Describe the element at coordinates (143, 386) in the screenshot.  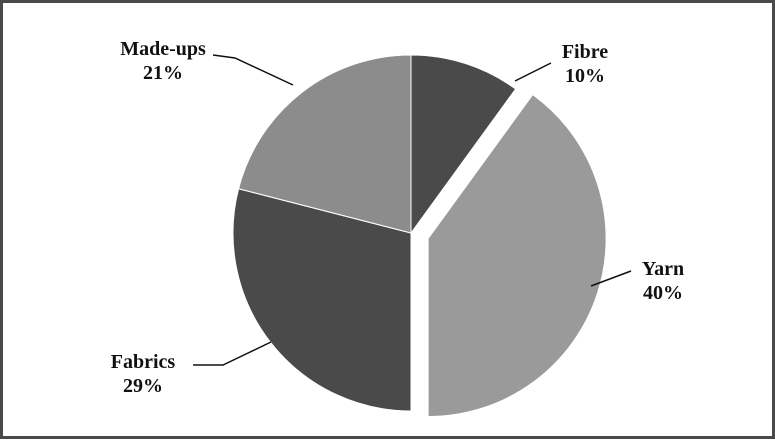
I see `slice-value-fabrics: 29%` at that location.